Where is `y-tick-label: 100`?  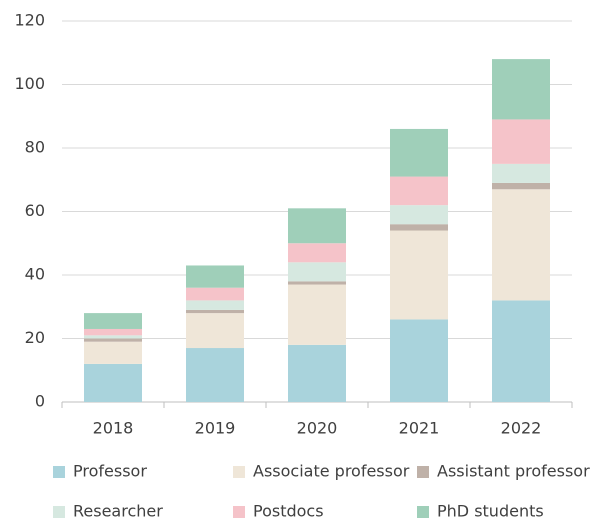
y-tick-label: 100 is located at coordinates (29, 83).